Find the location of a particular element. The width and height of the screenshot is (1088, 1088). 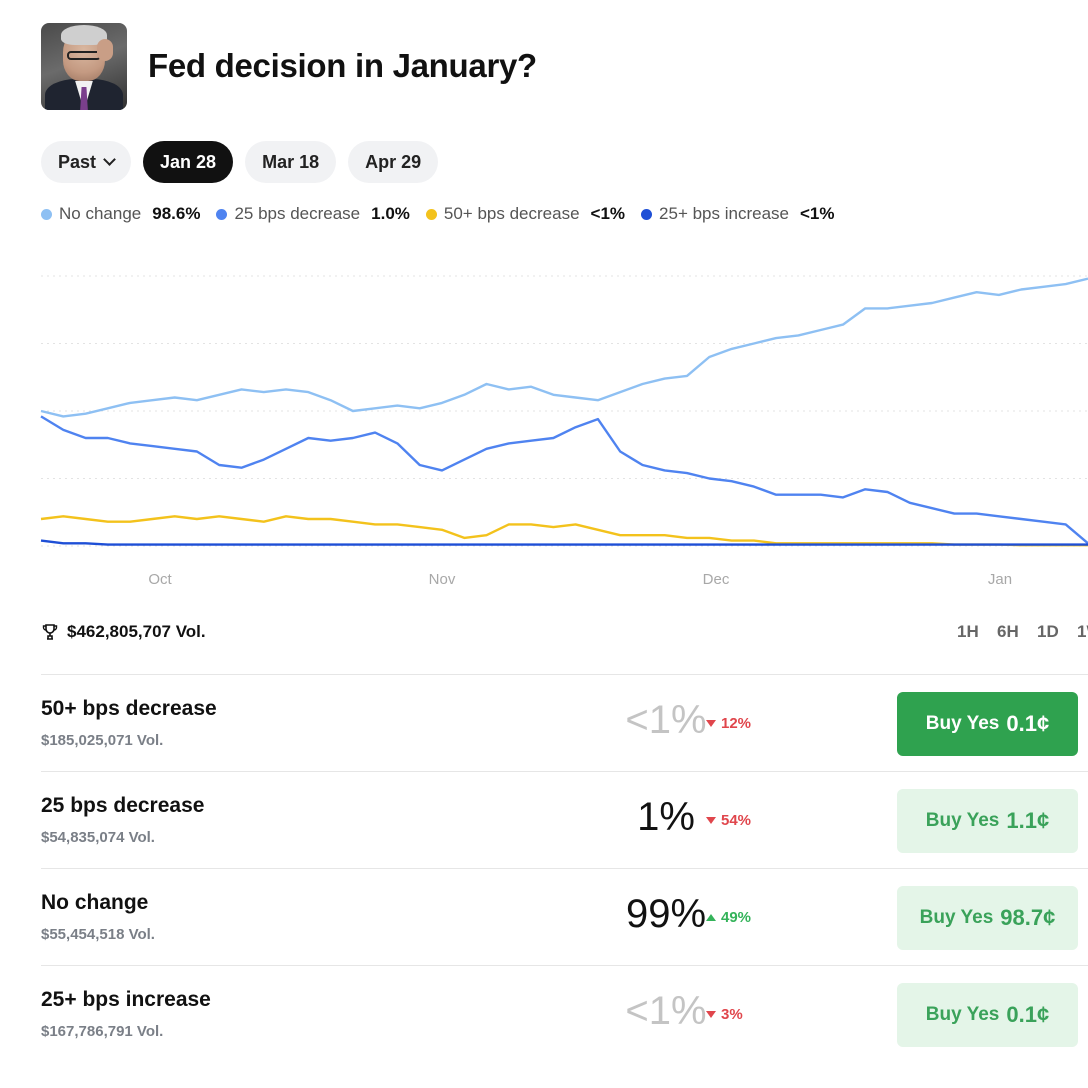

series-line-50-bps-decrease is located at coordinates (564, 531).